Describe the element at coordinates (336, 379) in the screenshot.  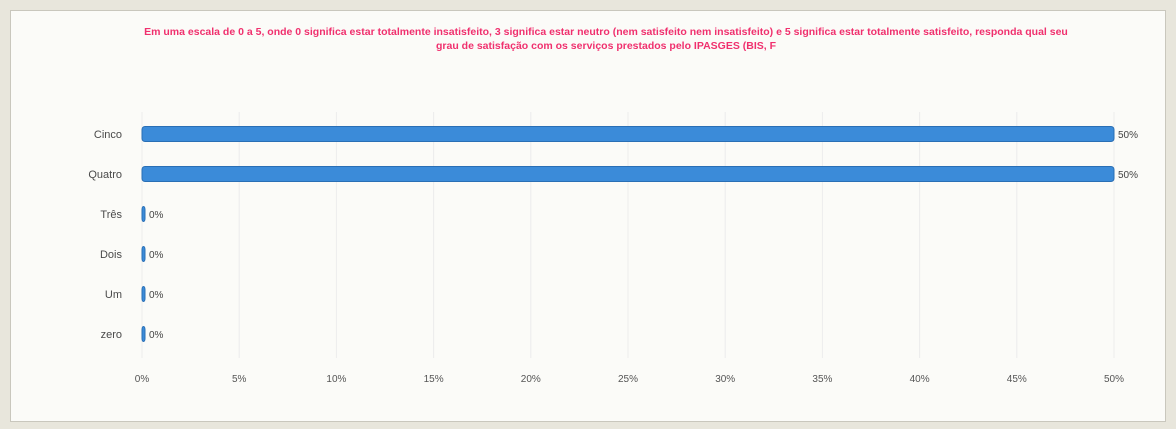
I see `x-tick-label: 10%` at that location.